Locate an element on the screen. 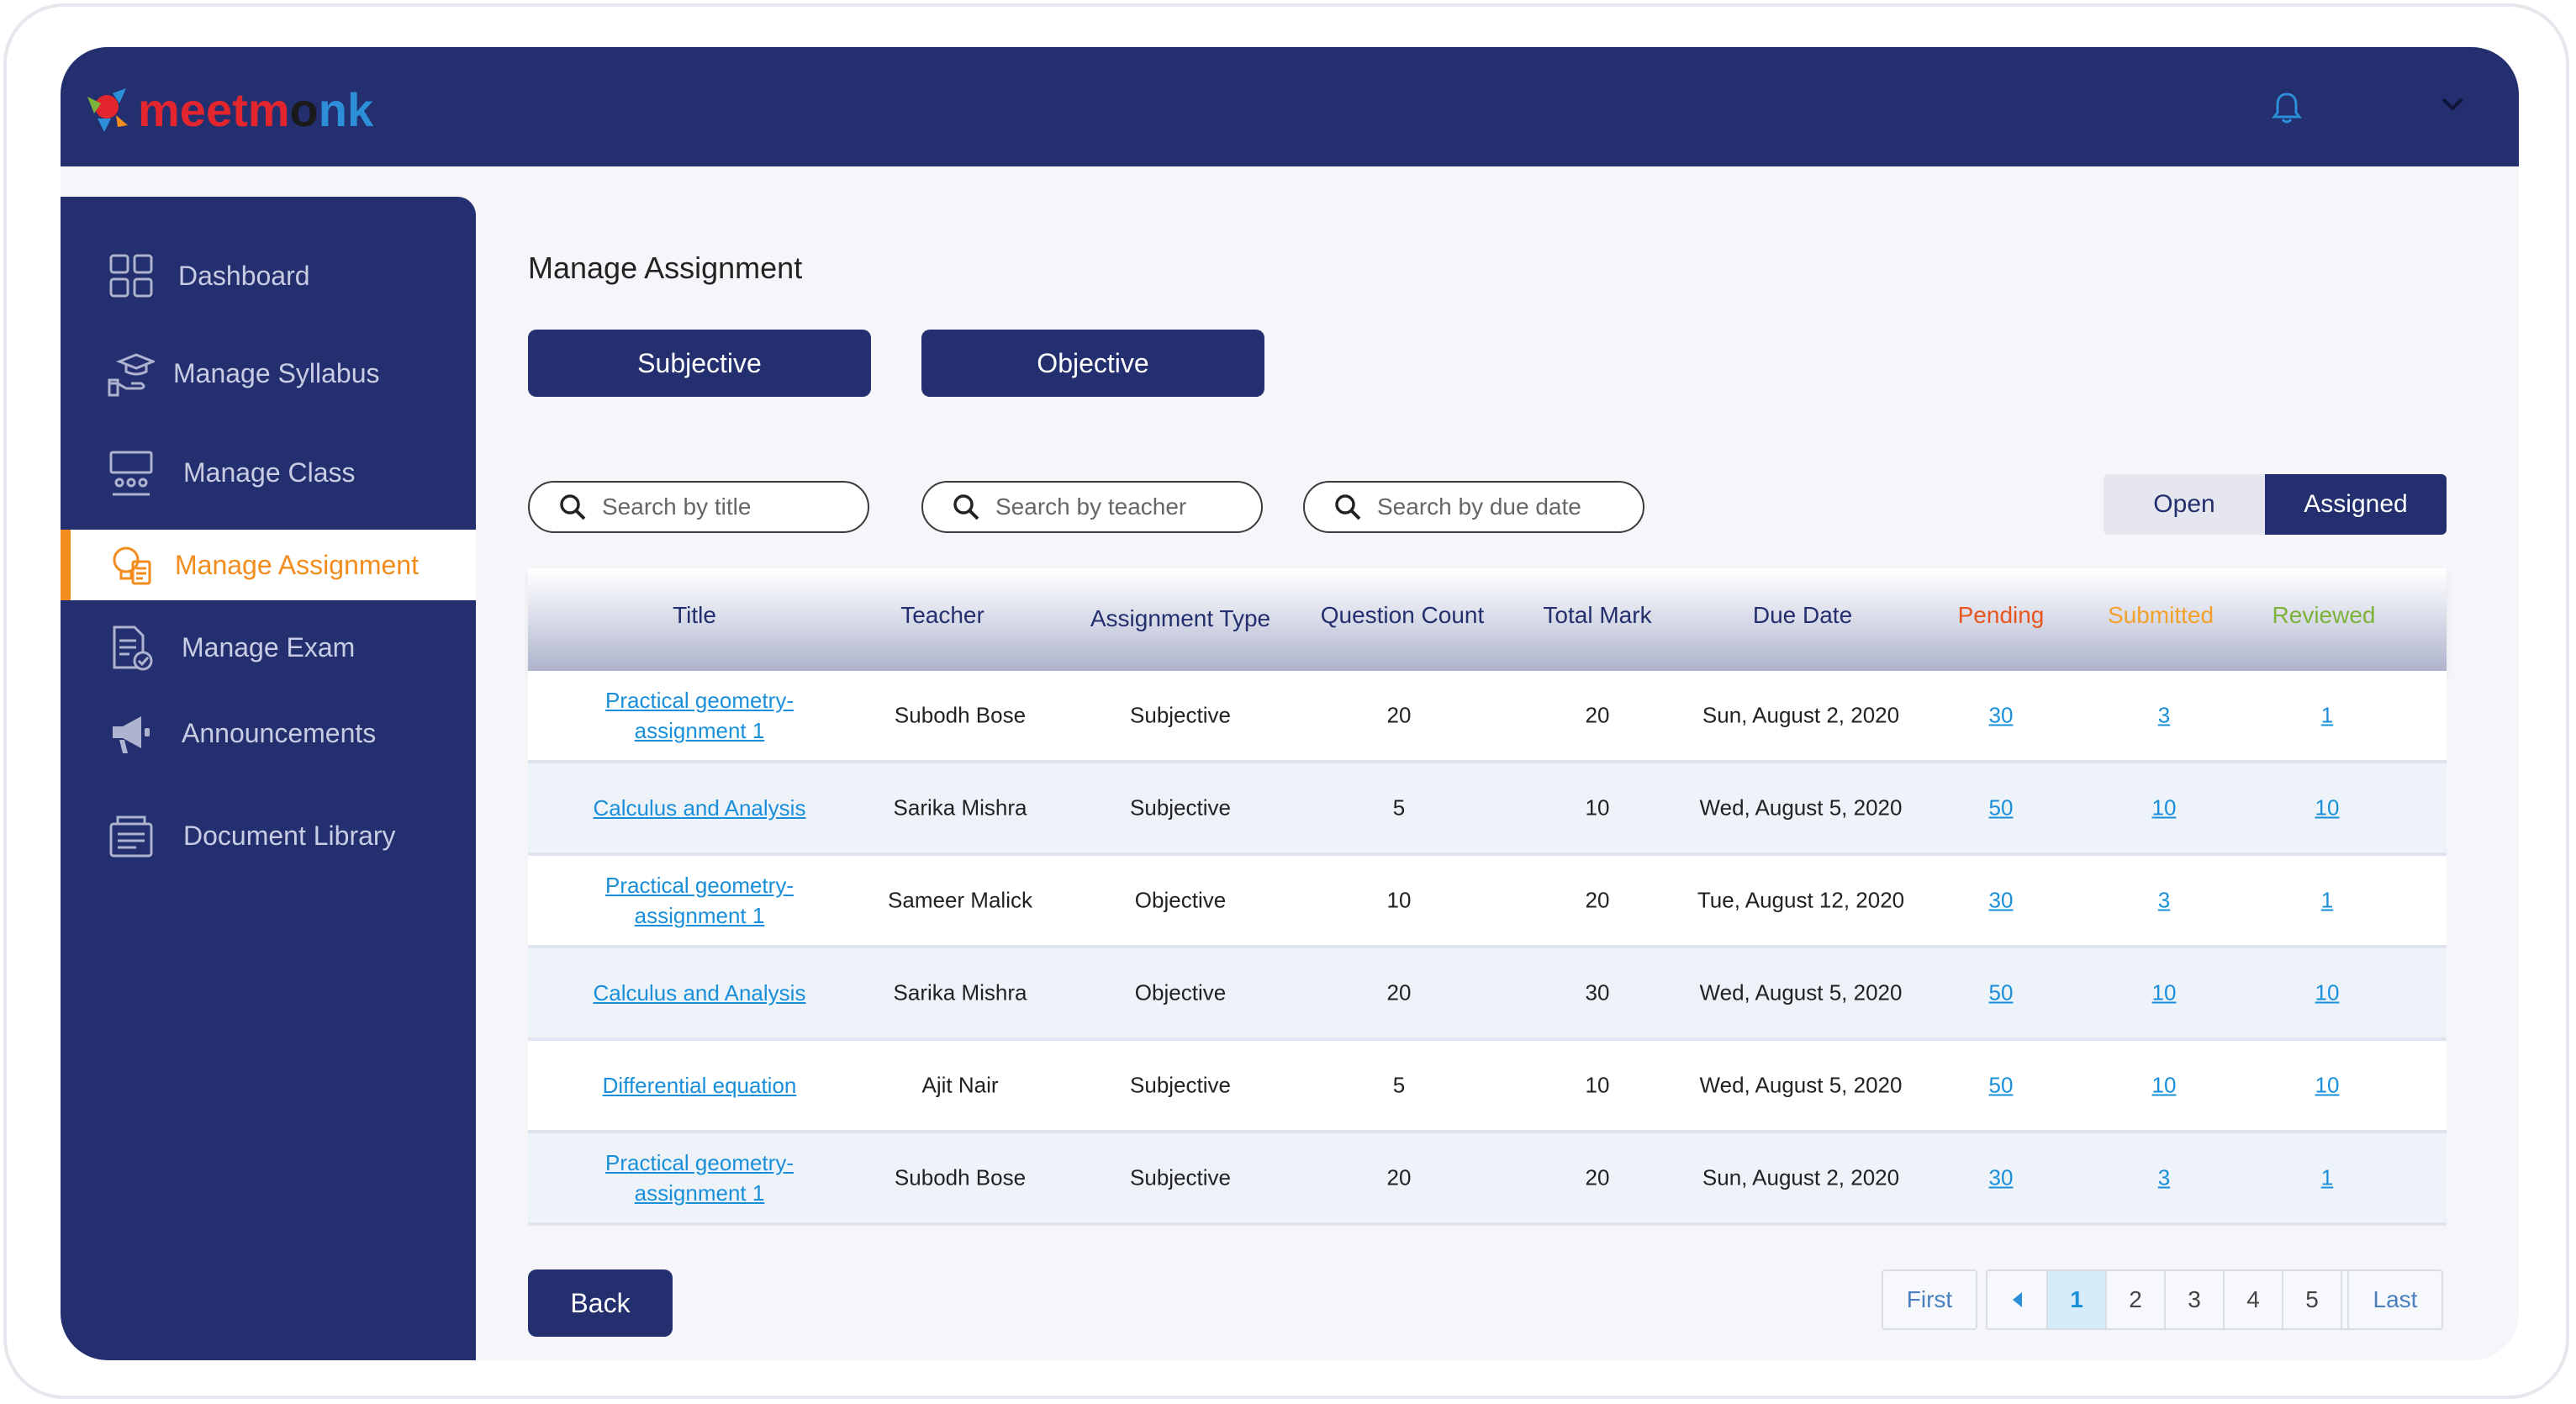  question-count-cell: 5 is located at coordinates (1399, 1085).